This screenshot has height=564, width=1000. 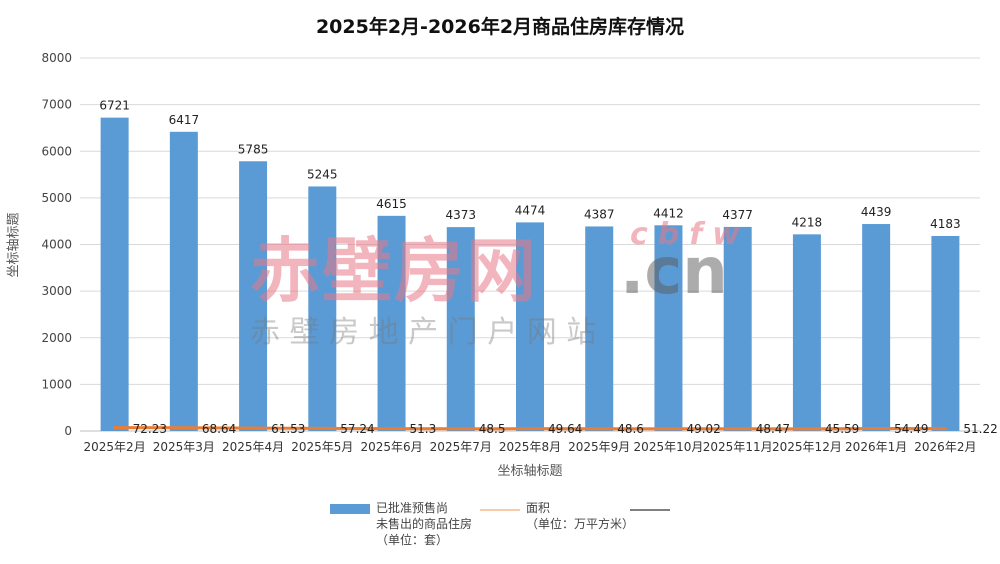 I want to click on area-value-label: 48.6, so click(x=630, y=429).